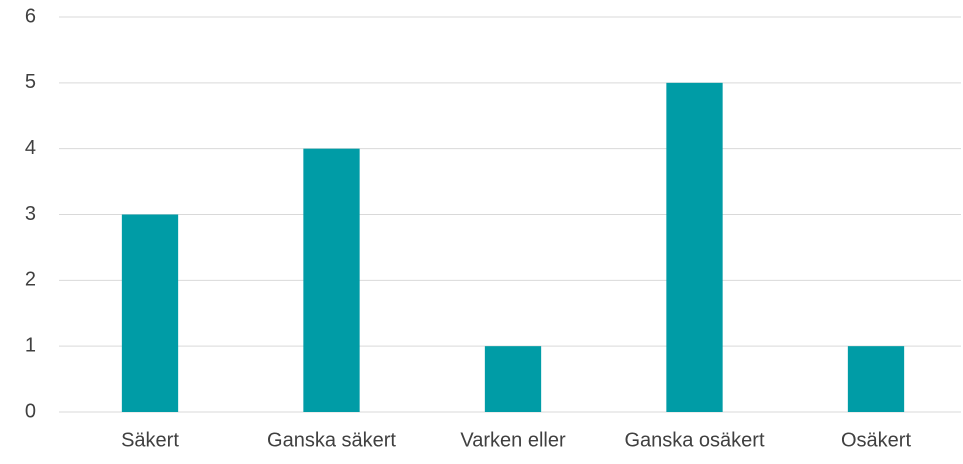 Image resolution: width=963 pixels, height=464 pixels. Describe the element at coordinates (876, 440) in the screenshot. I see `x-tick-label: Osäkert` at that location.